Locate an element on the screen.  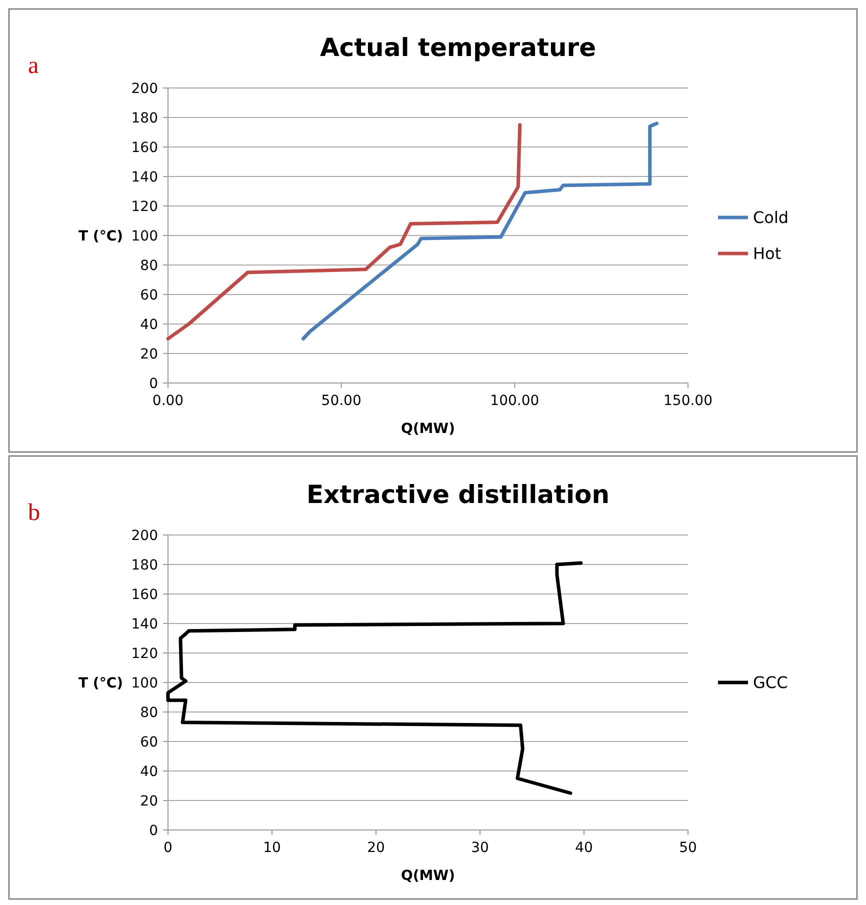
x-tick-label: 0.00 is located at coordinates (168, 401).